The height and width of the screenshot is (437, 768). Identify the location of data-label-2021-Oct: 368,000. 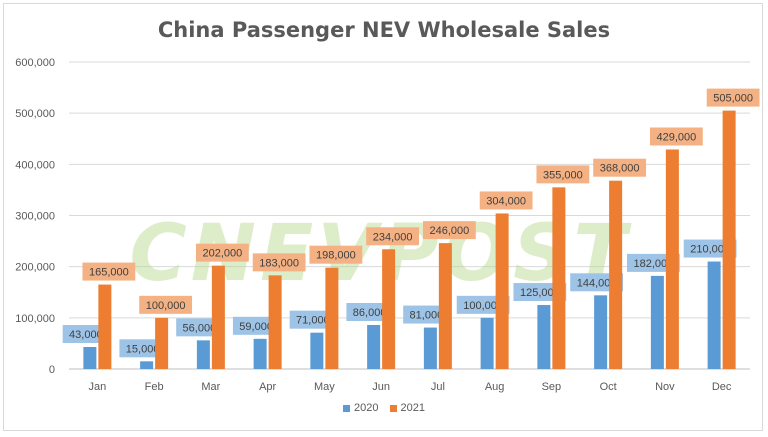
(620, 169).